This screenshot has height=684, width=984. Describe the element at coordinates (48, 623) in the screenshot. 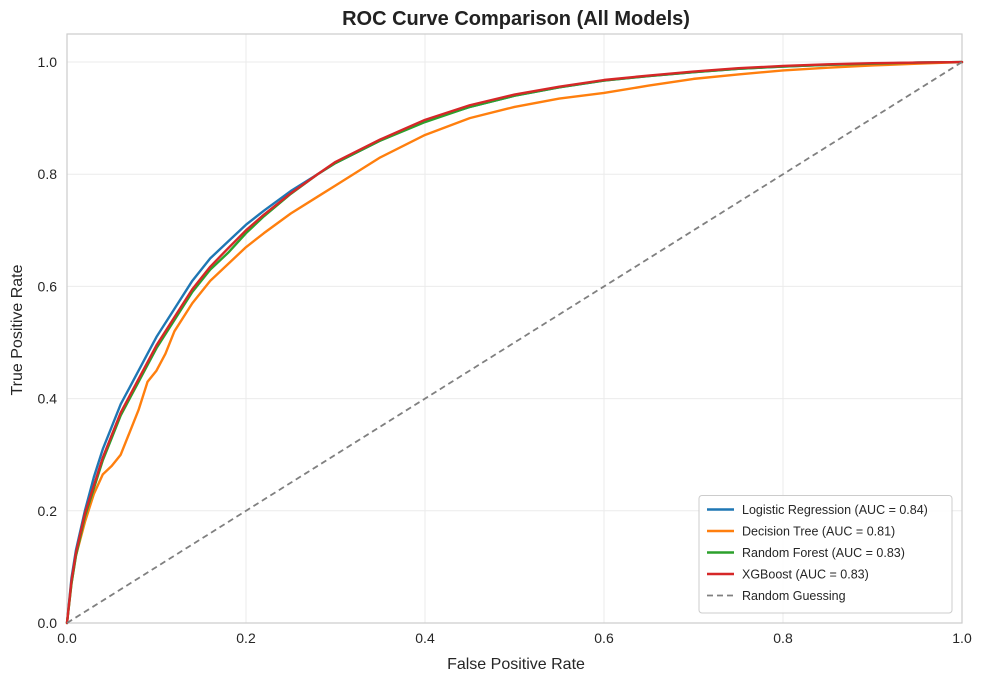

I see `y-tick-label: 0.0` at that location.